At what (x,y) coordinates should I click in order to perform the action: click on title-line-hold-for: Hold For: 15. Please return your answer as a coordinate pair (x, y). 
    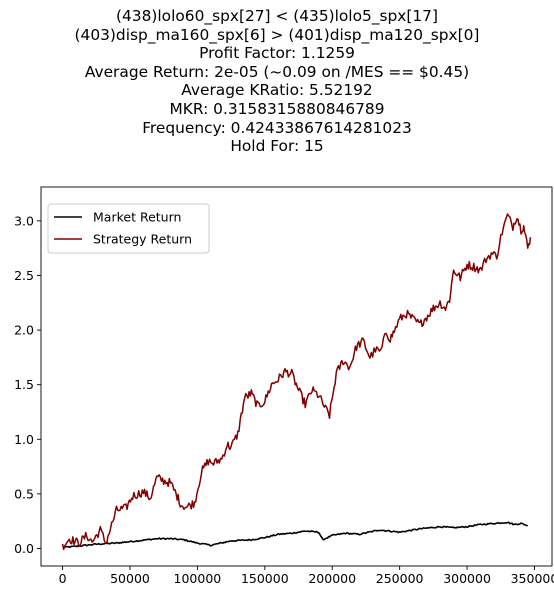
    Looking at the image, I should click on (277, 146).